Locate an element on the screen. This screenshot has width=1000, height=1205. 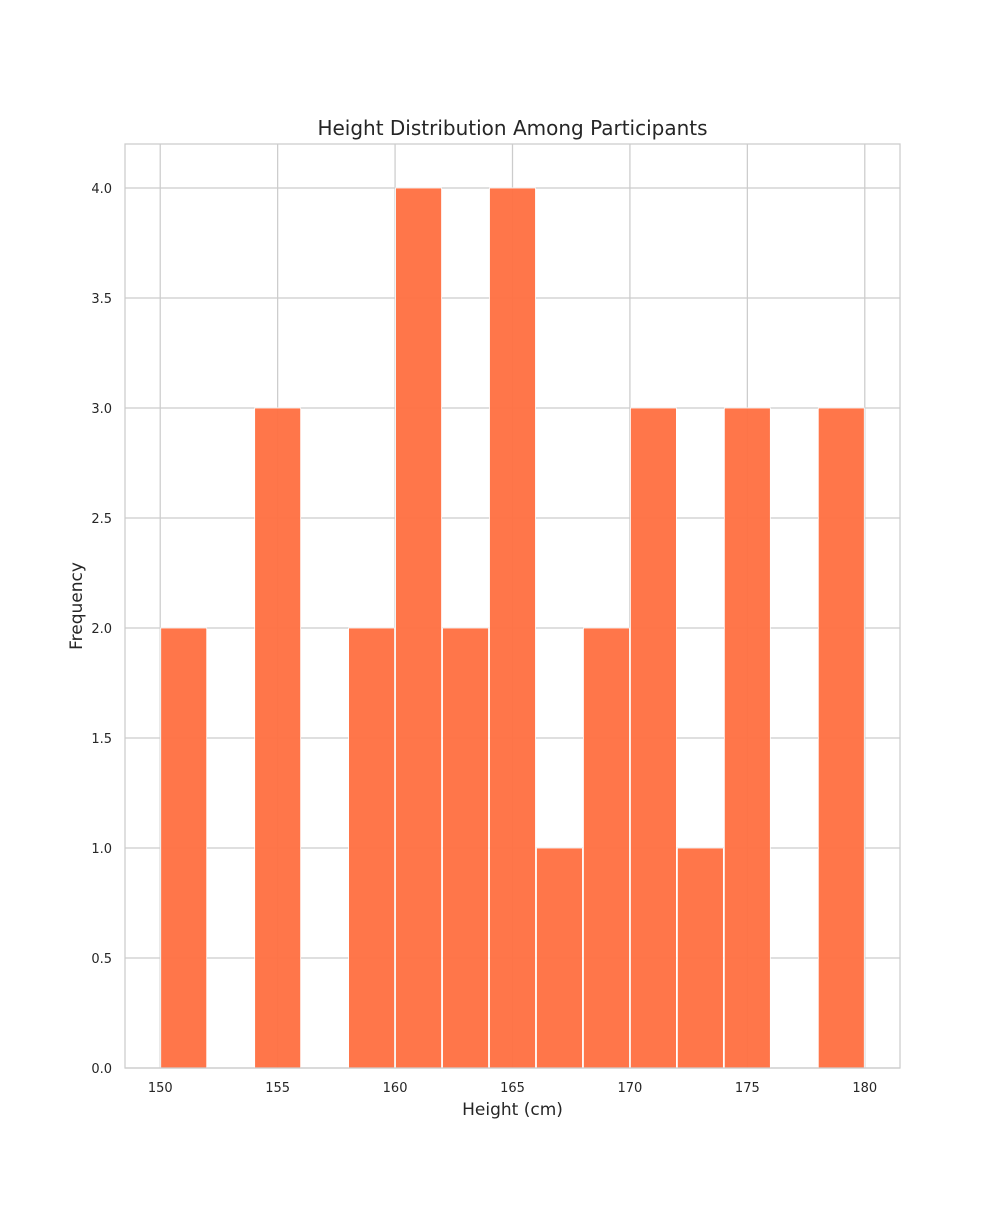
y-tick-label: 1.0 is located at coordinates (101, 849).